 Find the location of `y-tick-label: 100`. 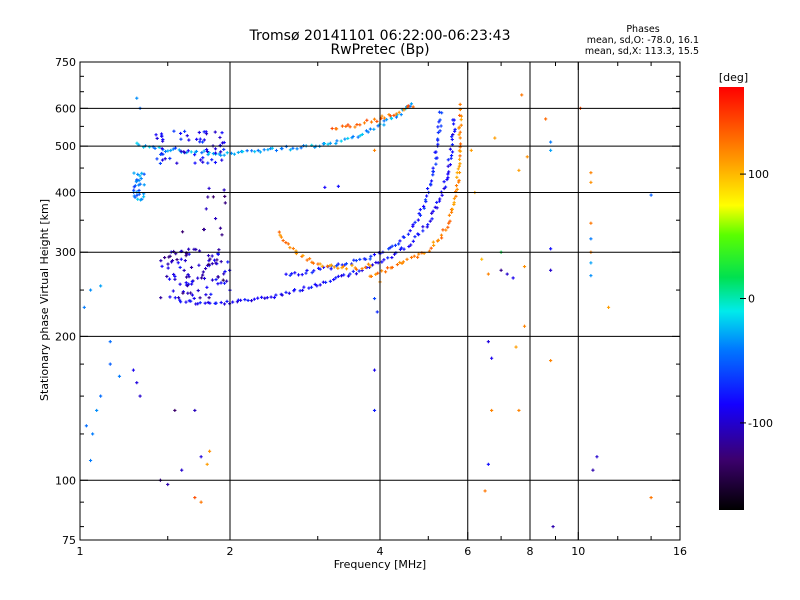

y-tick-label: 100 is located at coordinates (65, 480).